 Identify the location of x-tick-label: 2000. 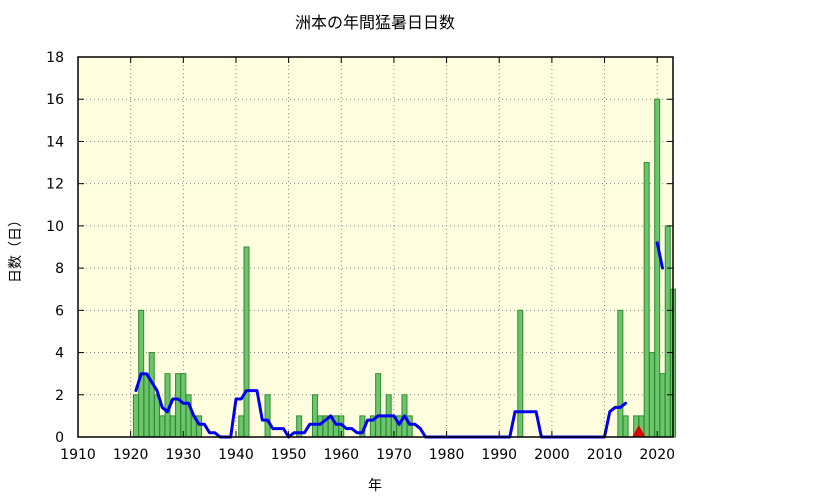
(552, 455).